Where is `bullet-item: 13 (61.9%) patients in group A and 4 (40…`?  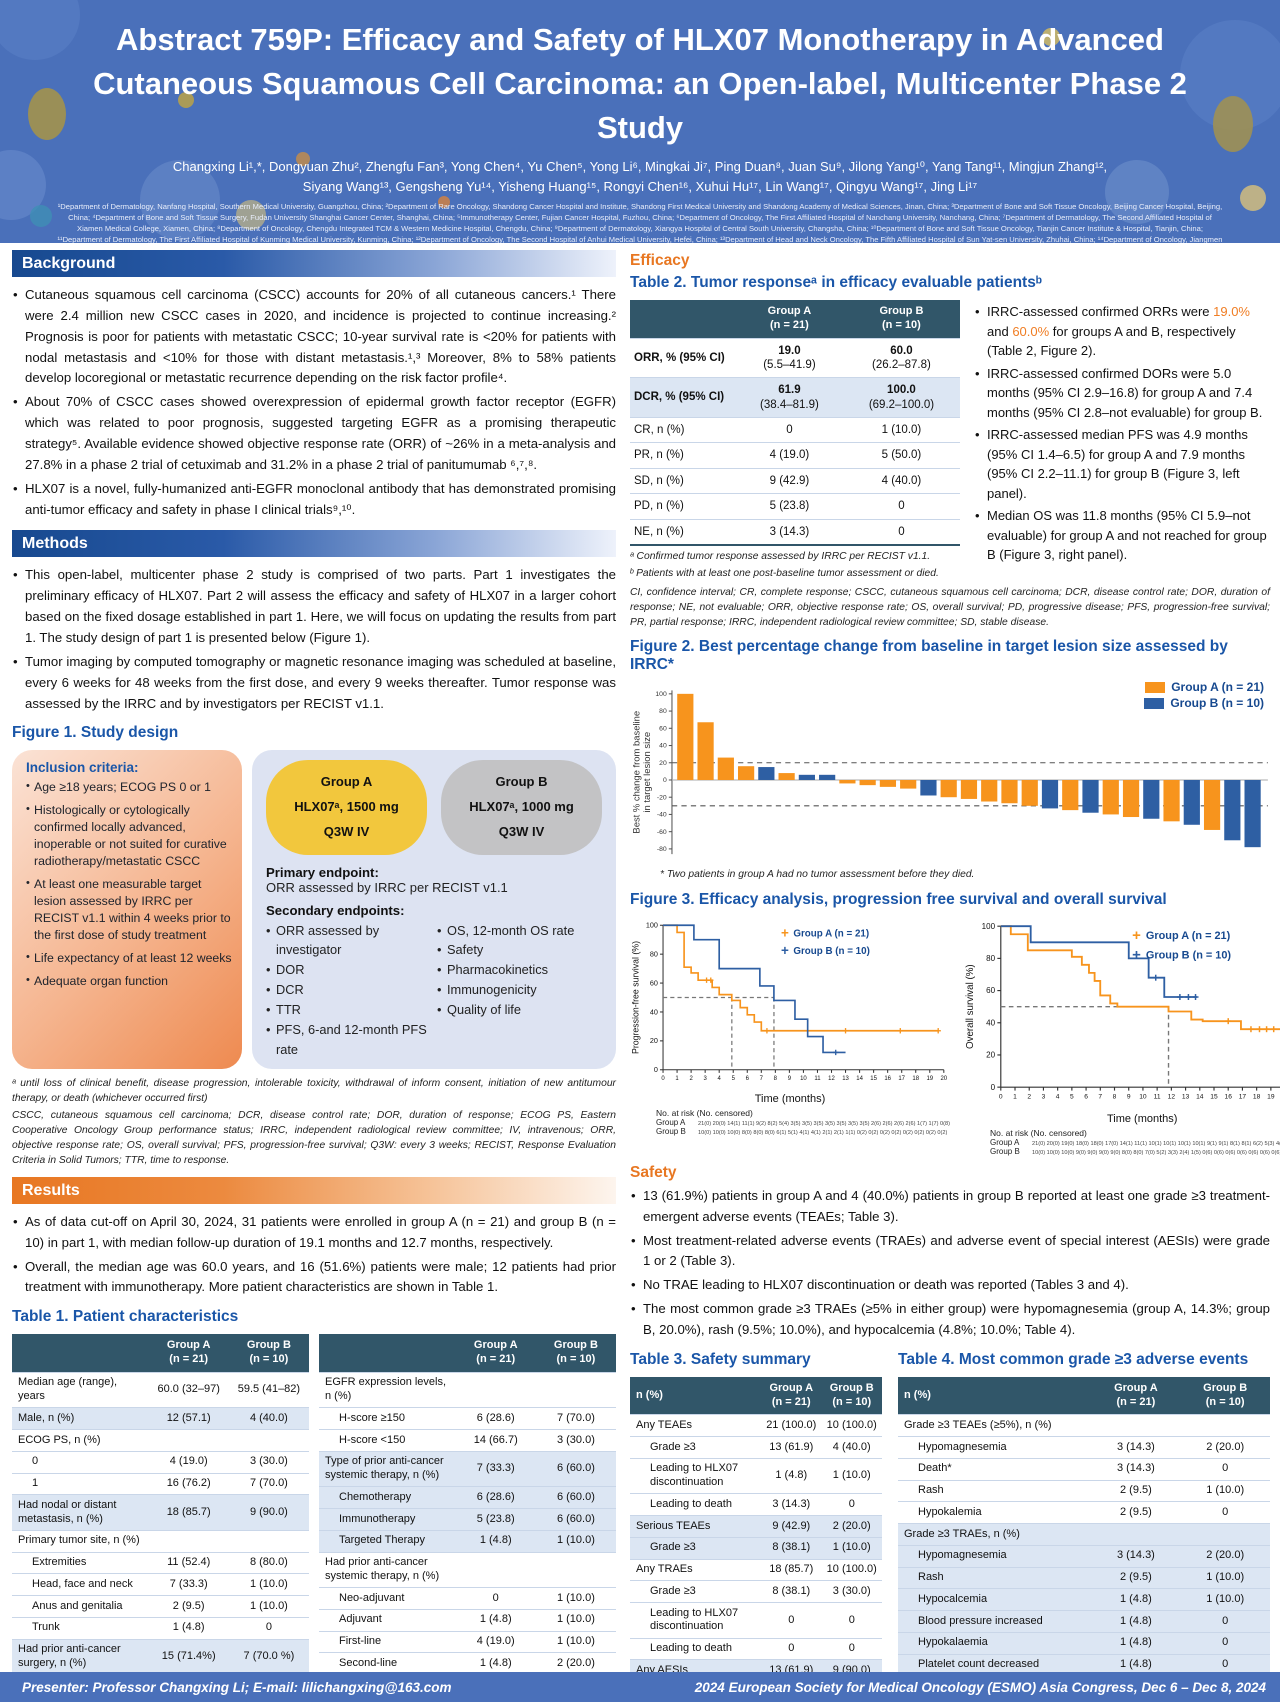 bullet-item: 13 (61.9%) patients in group A and 4 (40… is located at coordinates (950, 1207).